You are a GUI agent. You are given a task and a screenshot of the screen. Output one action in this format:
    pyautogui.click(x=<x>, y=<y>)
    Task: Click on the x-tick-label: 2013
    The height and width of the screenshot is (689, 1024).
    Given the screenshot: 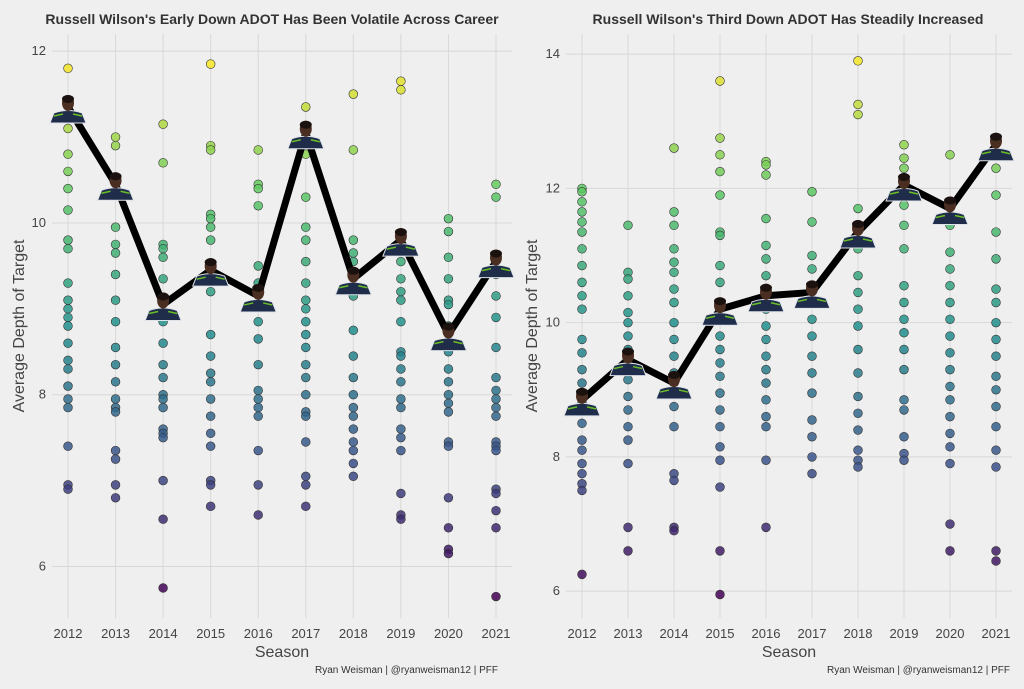 What is the action you would take?
    pyautogui.click(x=628, y=633)
    